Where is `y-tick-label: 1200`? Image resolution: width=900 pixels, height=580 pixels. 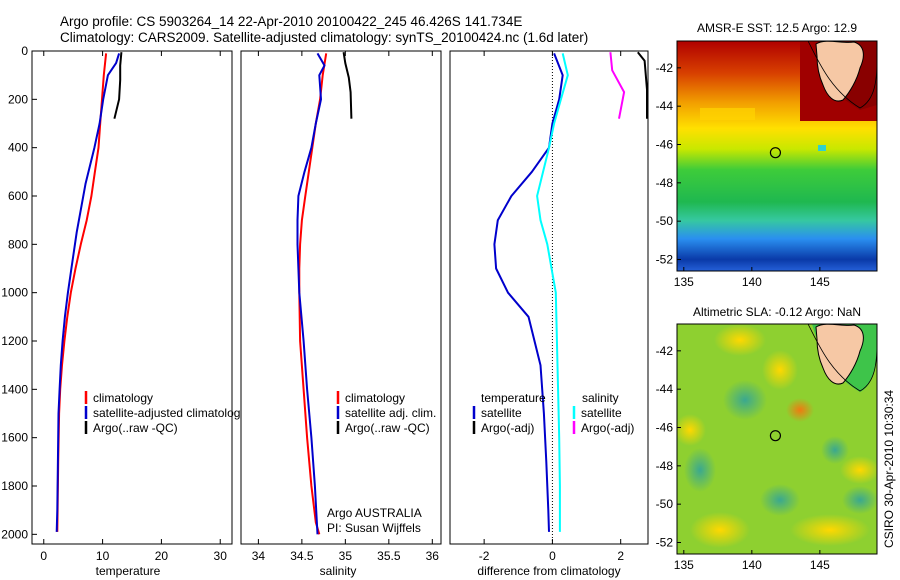 y-tick-label: 1200 is located at coordinates (14, 341).